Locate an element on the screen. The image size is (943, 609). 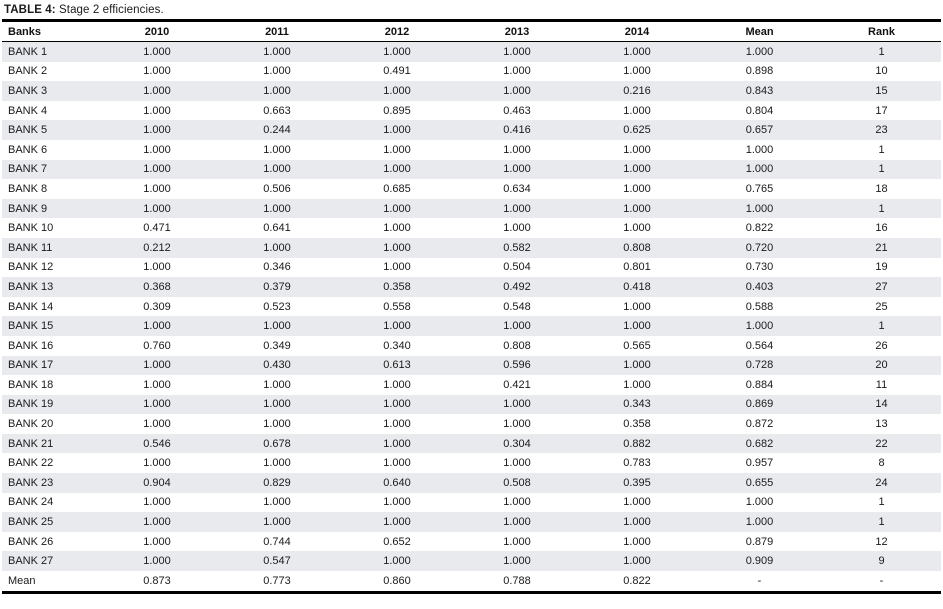
value-cell: 0.765 is located at coordinates (759, 188).